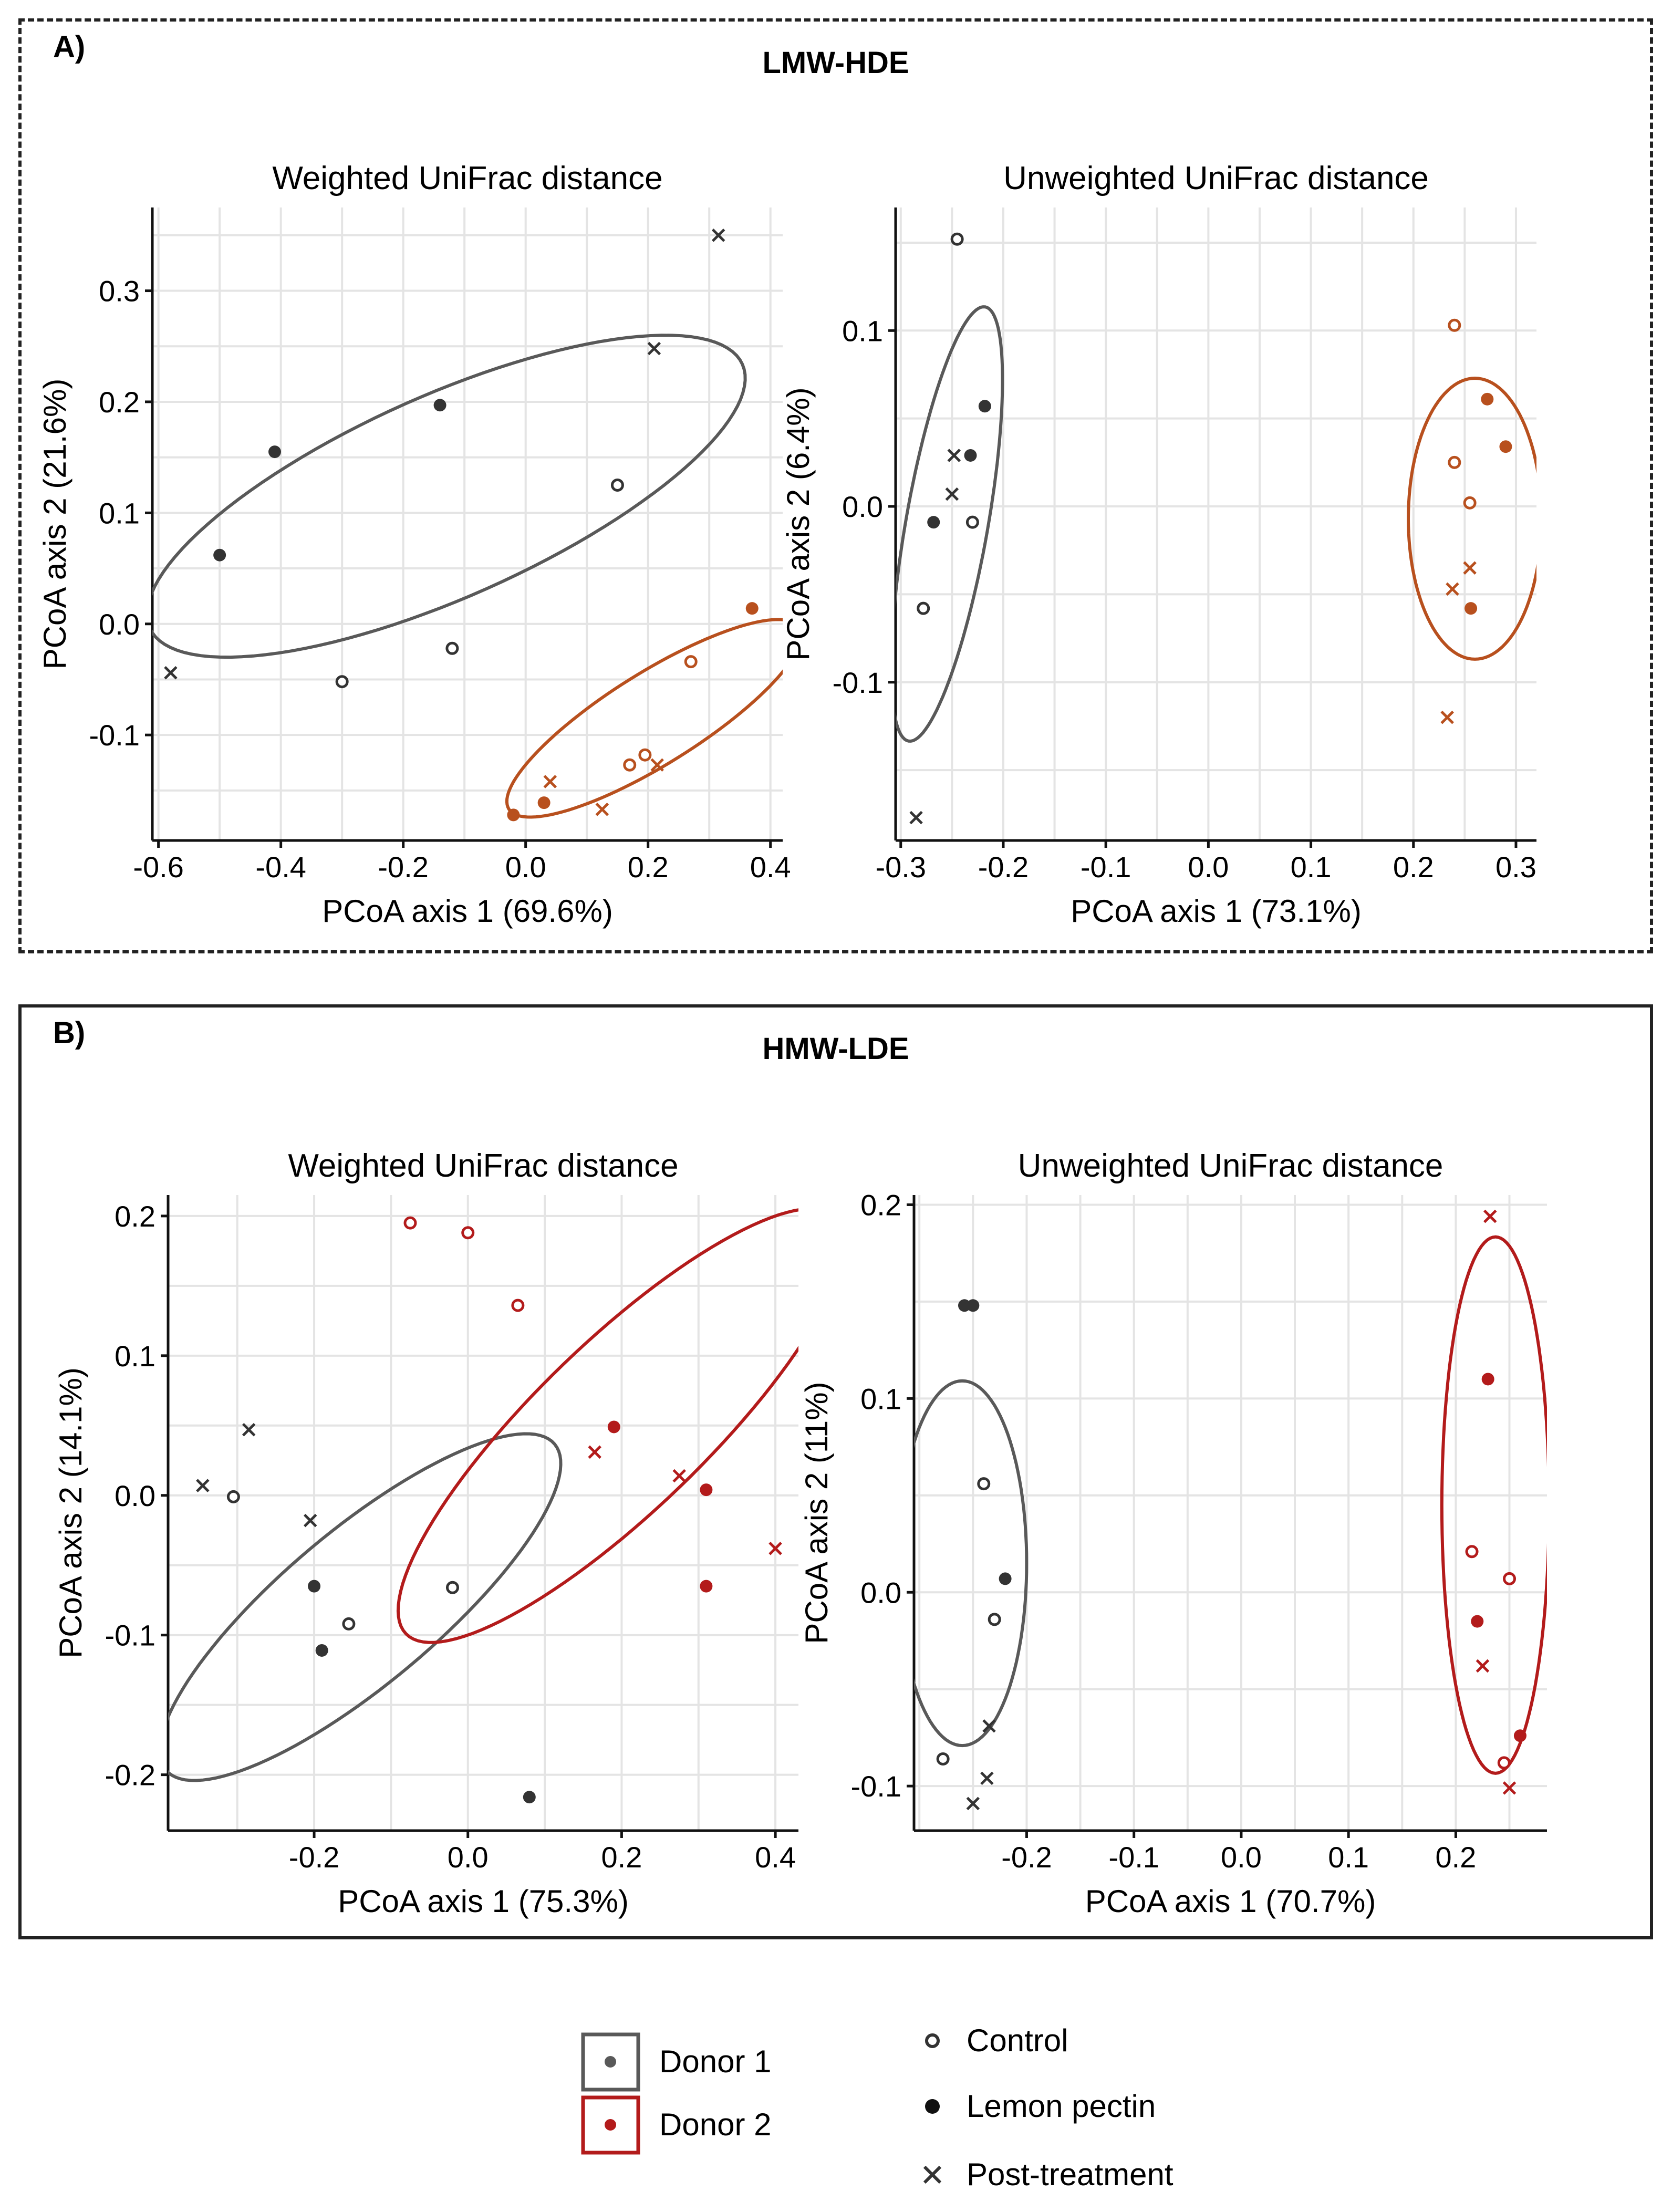  I want to click on panel-title: LMW-HDE, so click(835, 63).